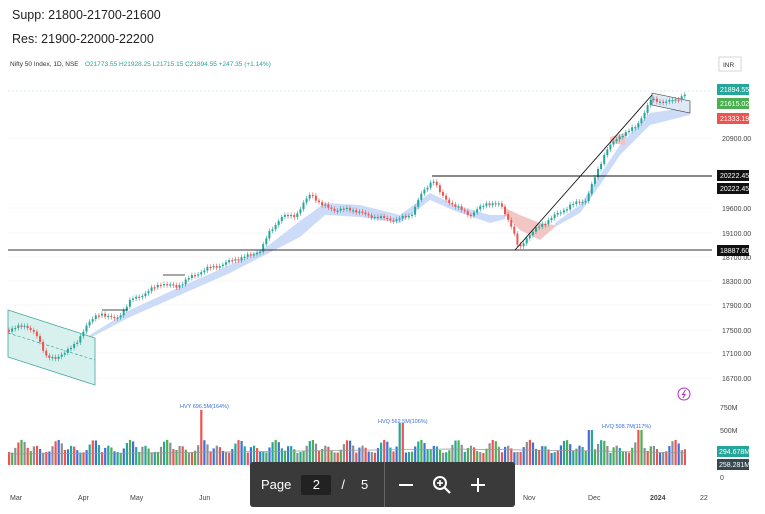  What do you see at coordinates (204, 498) in the screenshot?
I see `time-axis-label: Jun` at bounding box center [204, 498].